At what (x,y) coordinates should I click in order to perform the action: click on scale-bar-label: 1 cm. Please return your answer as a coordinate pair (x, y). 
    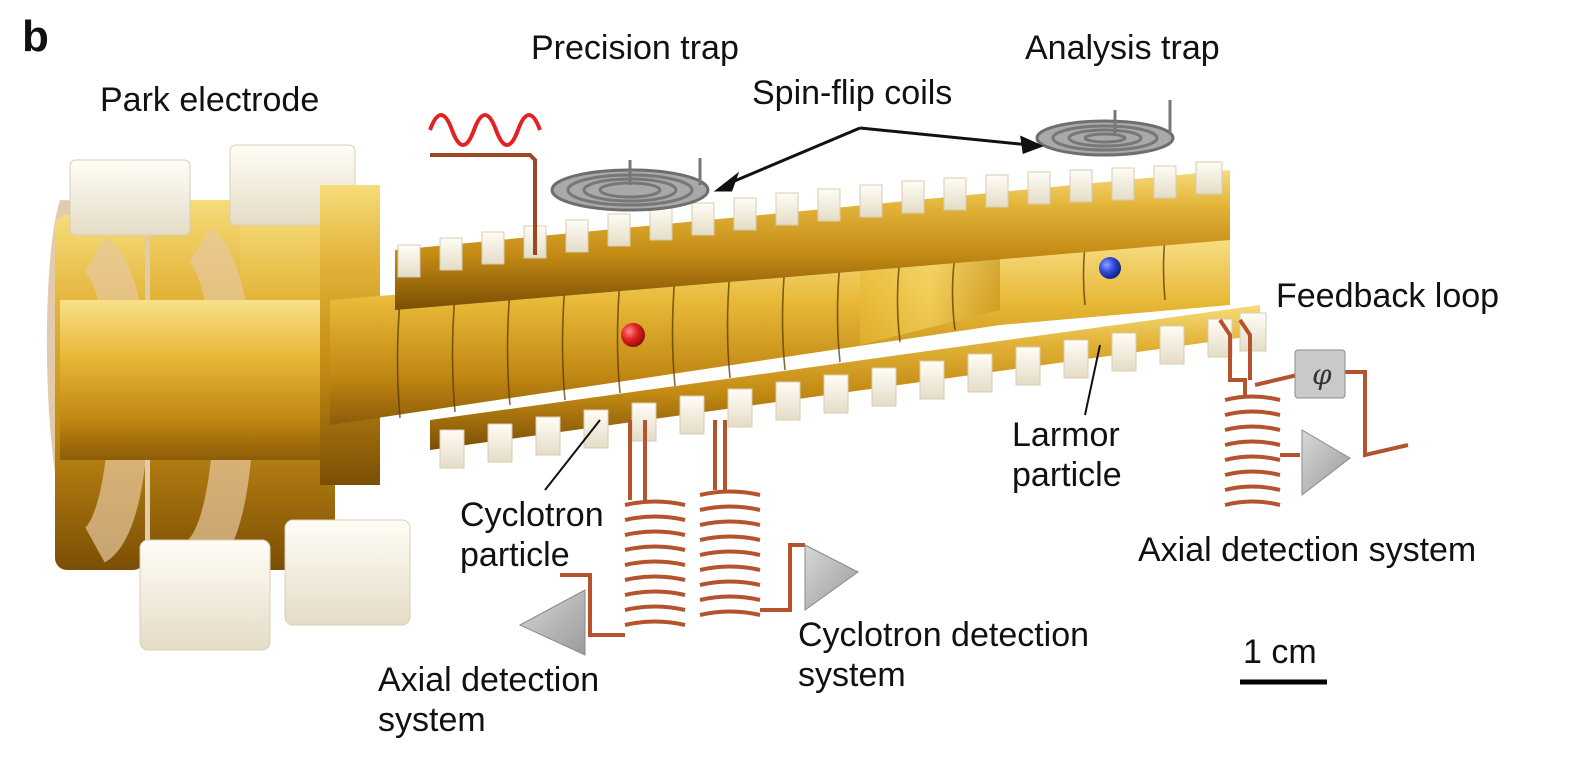
    Looking at the image, I should click on (1280, 652).